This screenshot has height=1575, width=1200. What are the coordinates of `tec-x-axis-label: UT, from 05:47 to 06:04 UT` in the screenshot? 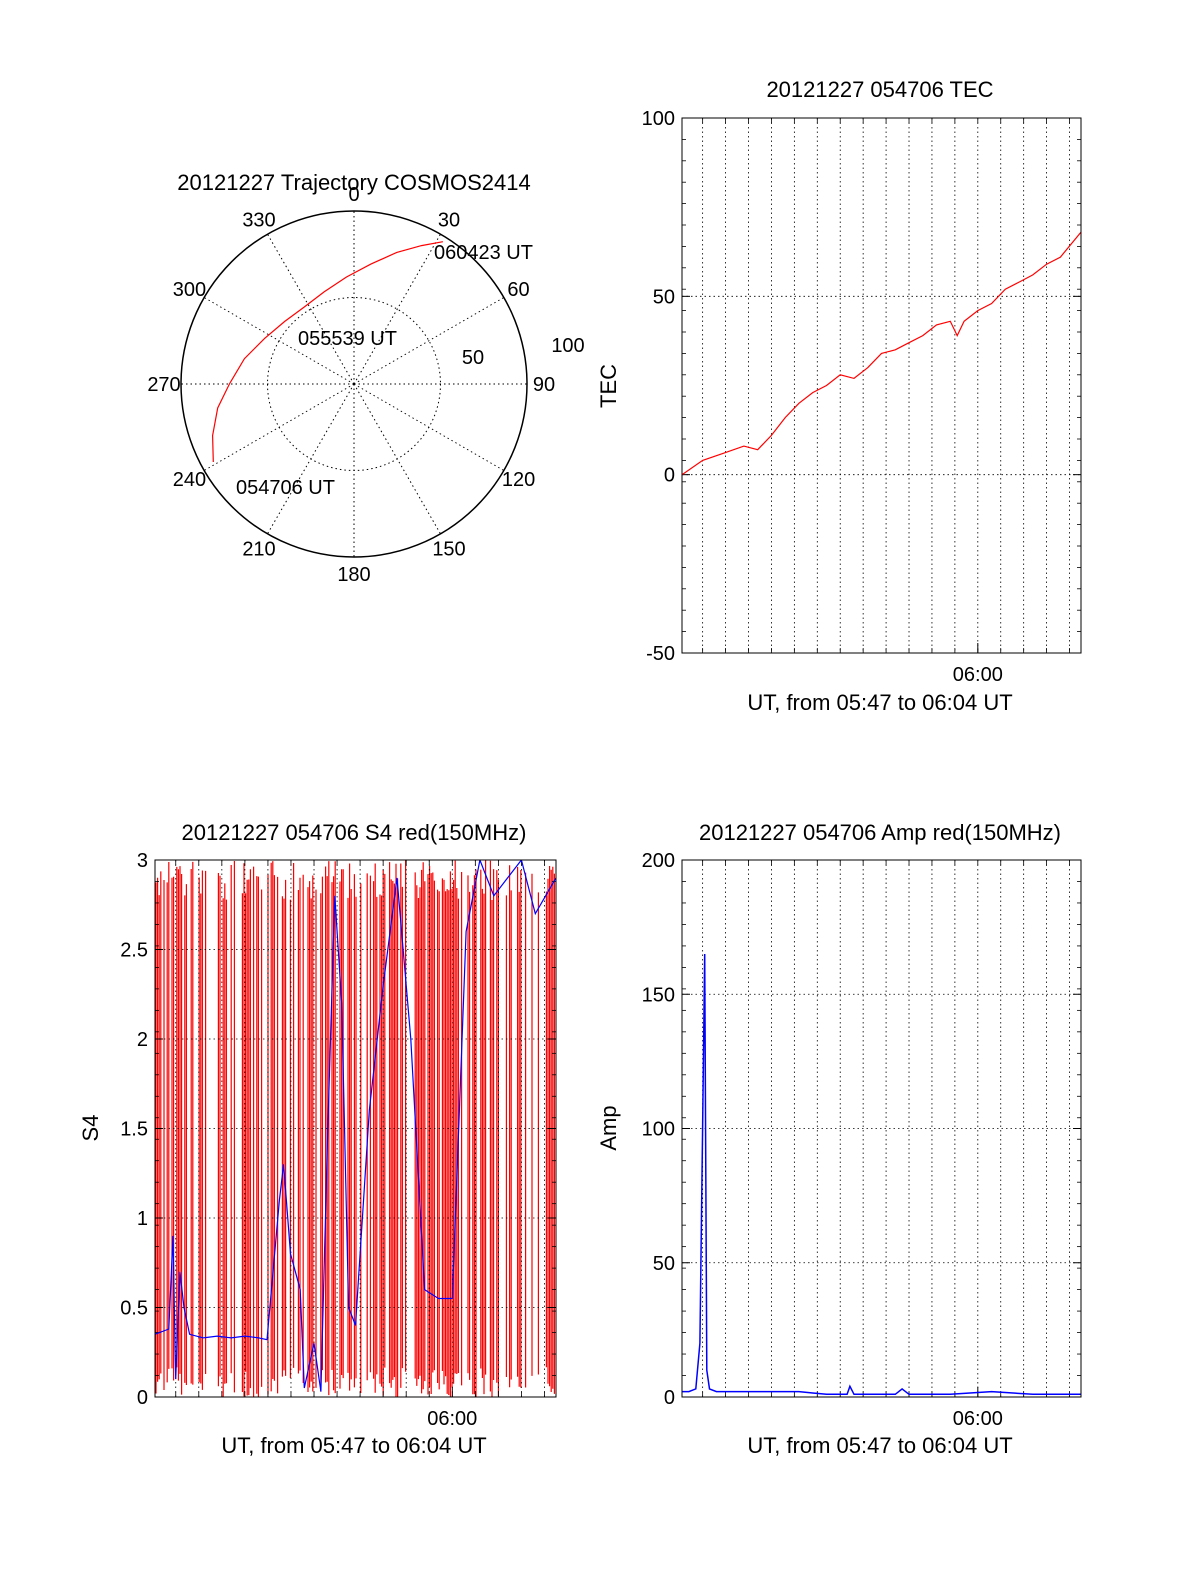 It's located at (879, 702).